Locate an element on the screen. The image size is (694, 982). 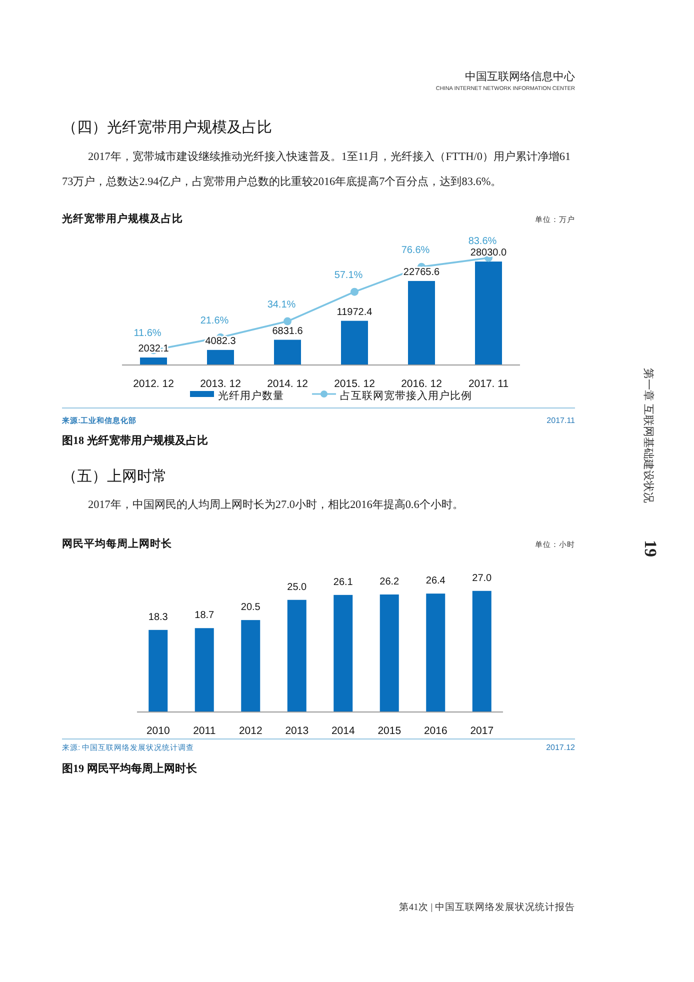
chart-title: 网民平均每周上网时长 is located at coordinates (117, 543).